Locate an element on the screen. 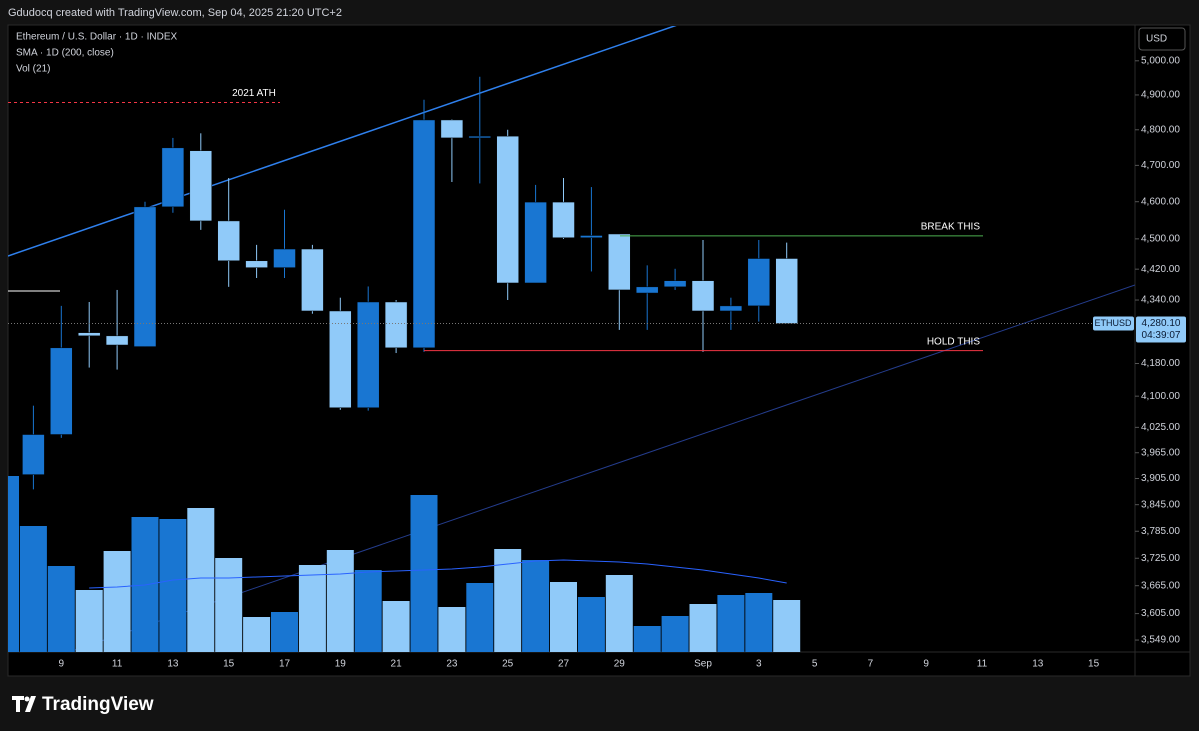 This screenshot has width=1199, height=731. y-tick-label: 3,605.00 is located at coordinates (1160, 613).